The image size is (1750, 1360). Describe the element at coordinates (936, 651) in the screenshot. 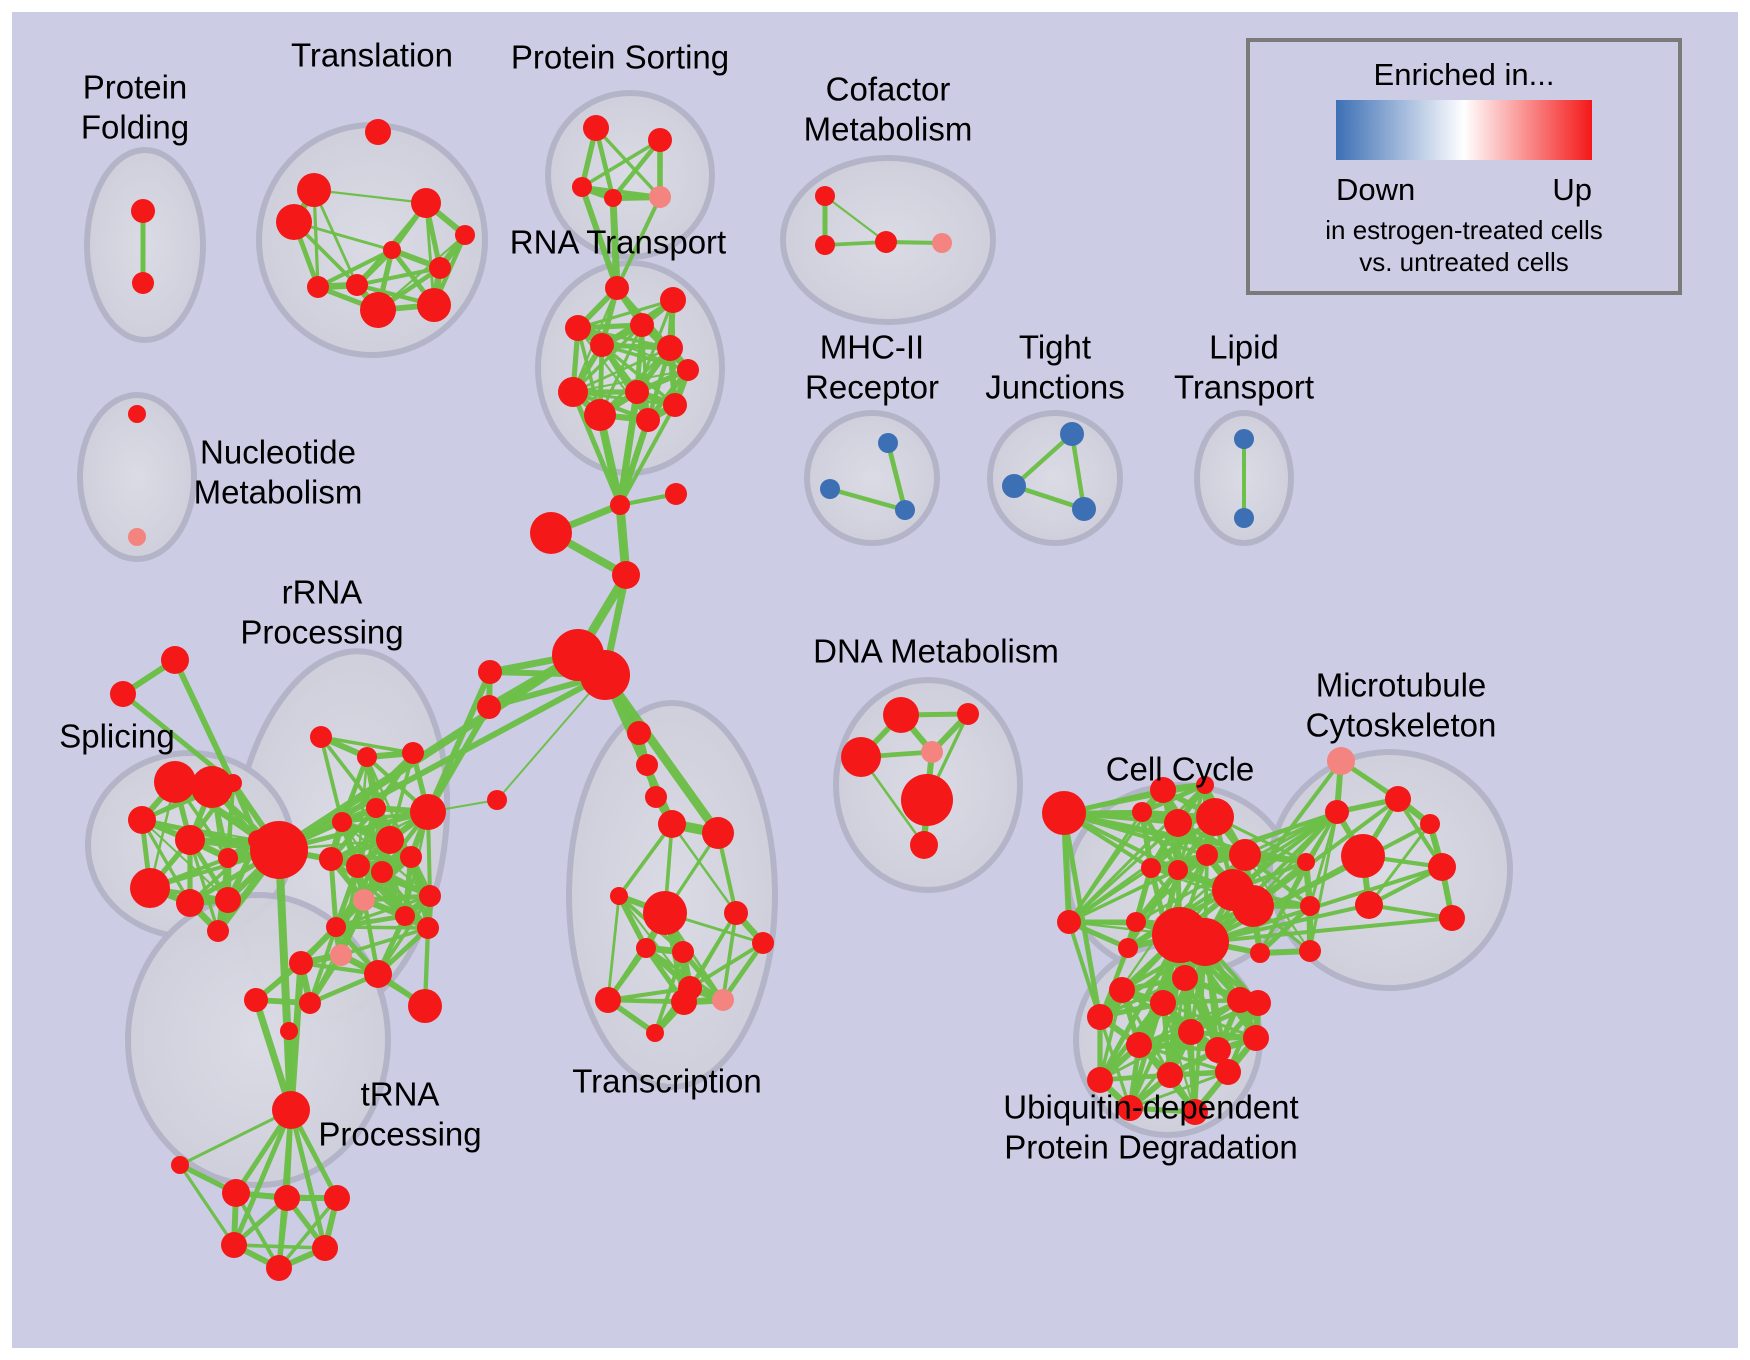

I see `cluster-label-dna-metabolism: DNA Metabolism` at that location.